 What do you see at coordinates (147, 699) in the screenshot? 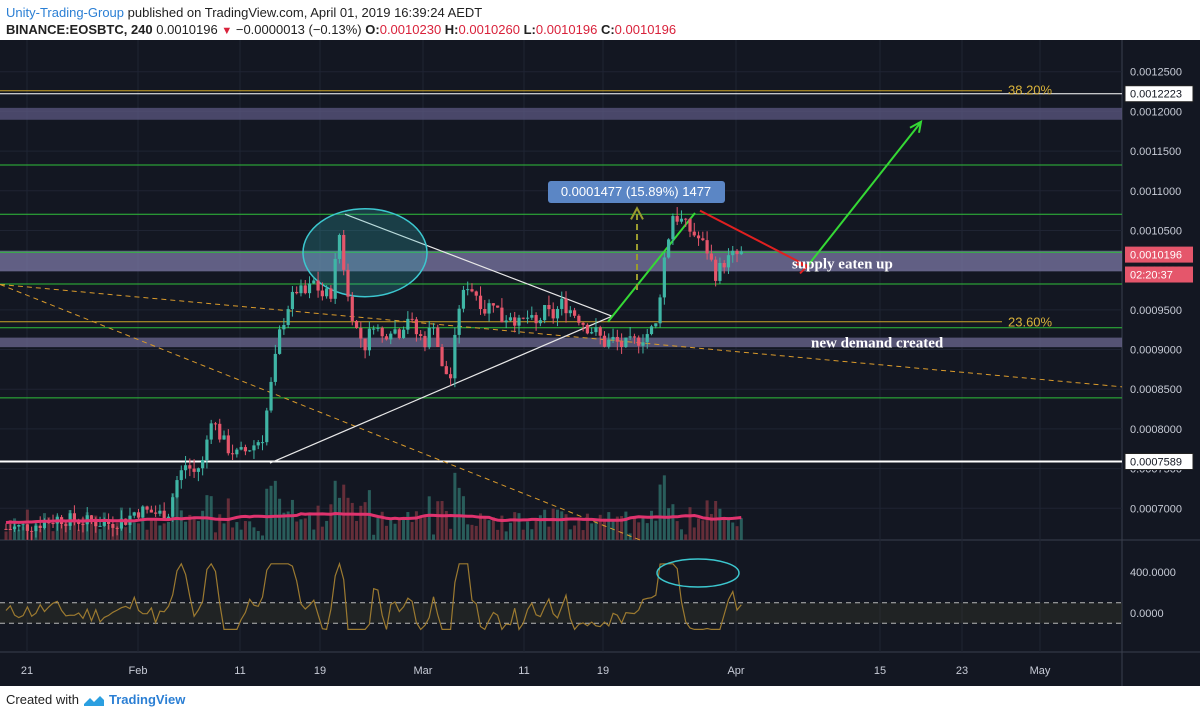
I see `tradingview-brand: TradingView` at bounding box center [147, 699].